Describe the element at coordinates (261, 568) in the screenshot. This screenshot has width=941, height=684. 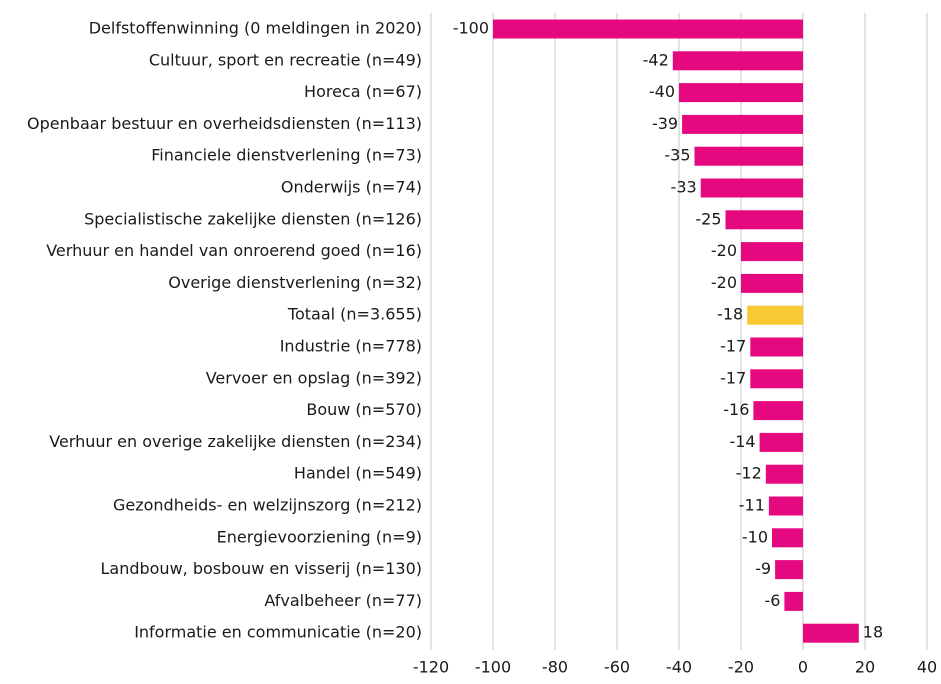
I see `category-label: Landbouw, bosbouw en visserij (n=130)` at that location.